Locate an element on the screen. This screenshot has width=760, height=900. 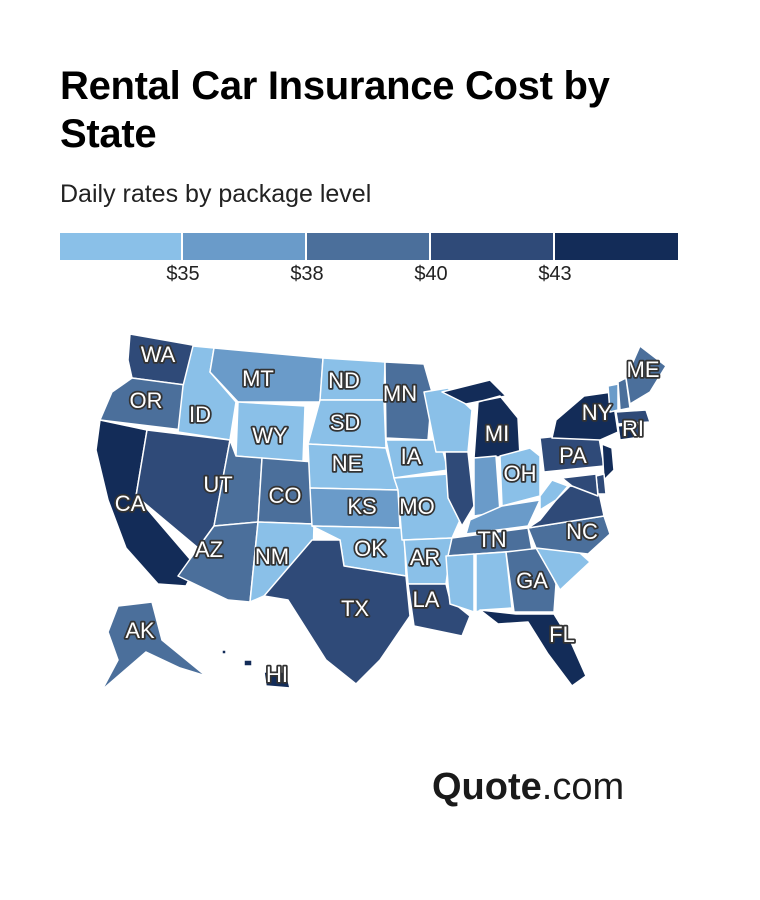
state-label-tn: TN is located at coordinates (491, 539).